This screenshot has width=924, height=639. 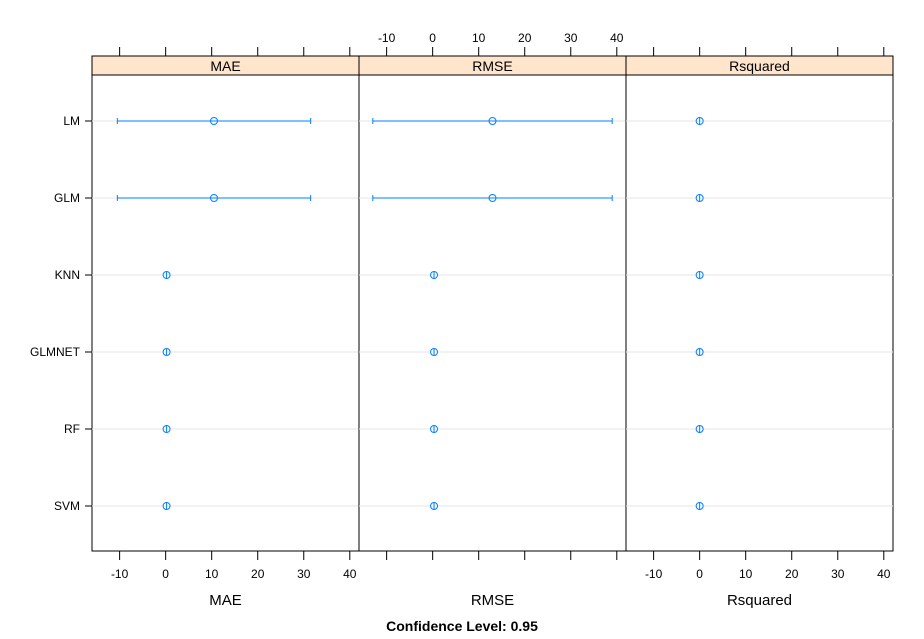 What do you see at coordinates (479, 38) in the screenshot?
I see `top-tick-label: 10` at bounding box center [479, 38].